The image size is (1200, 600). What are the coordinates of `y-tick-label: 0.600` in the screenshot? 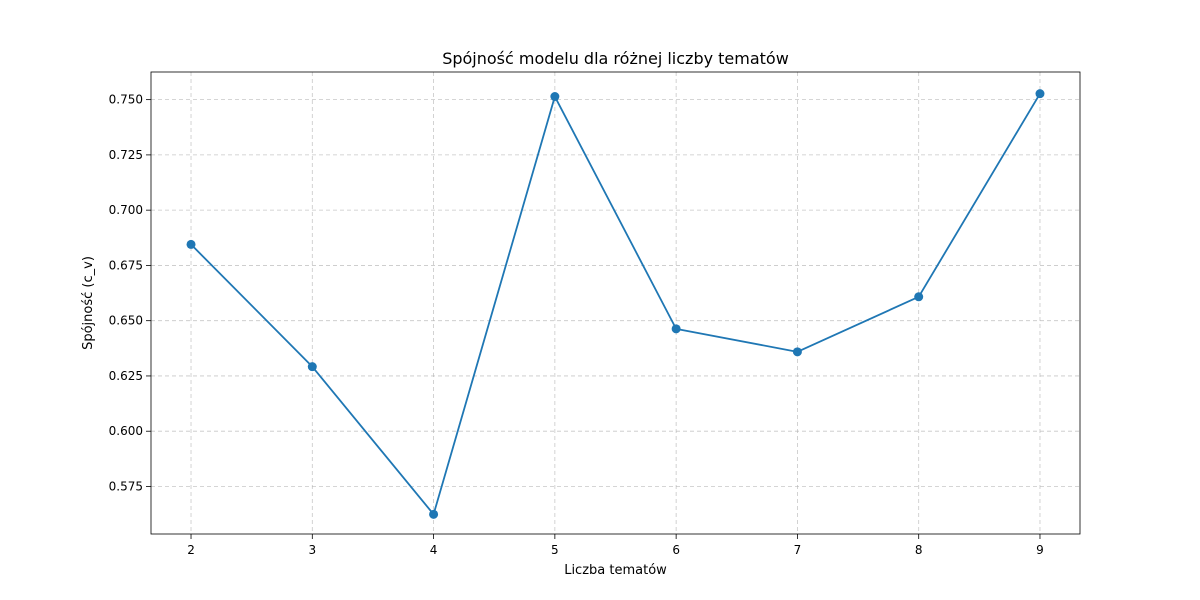 It's located at (126, 431).